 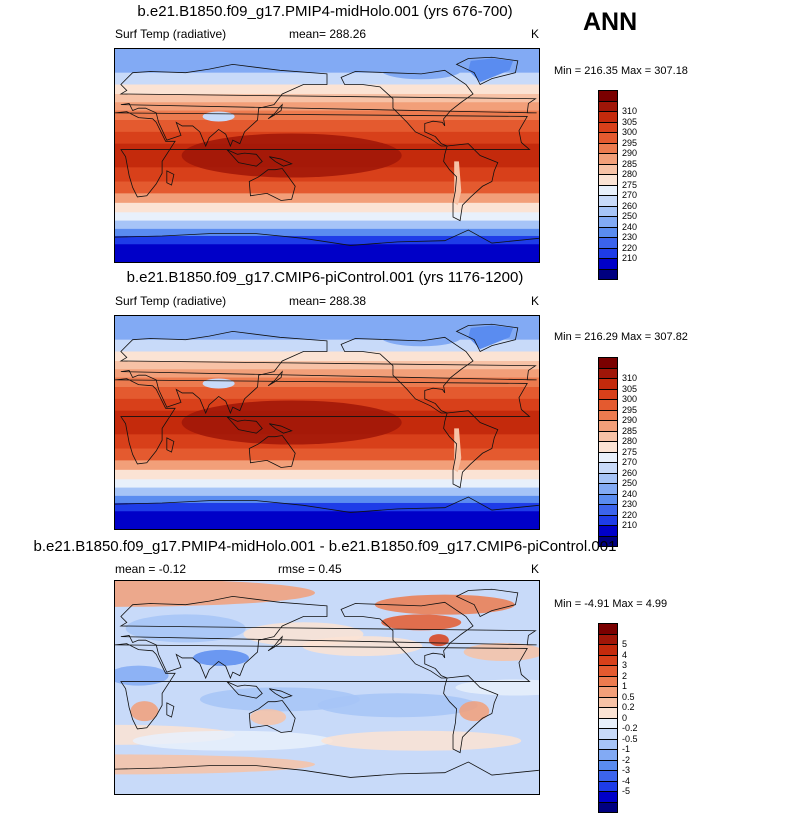 What do you see at coordinates (624, 676) in the screenshot?
I see `colorbar-tick-label: 2` at bounding box center [624, 676].